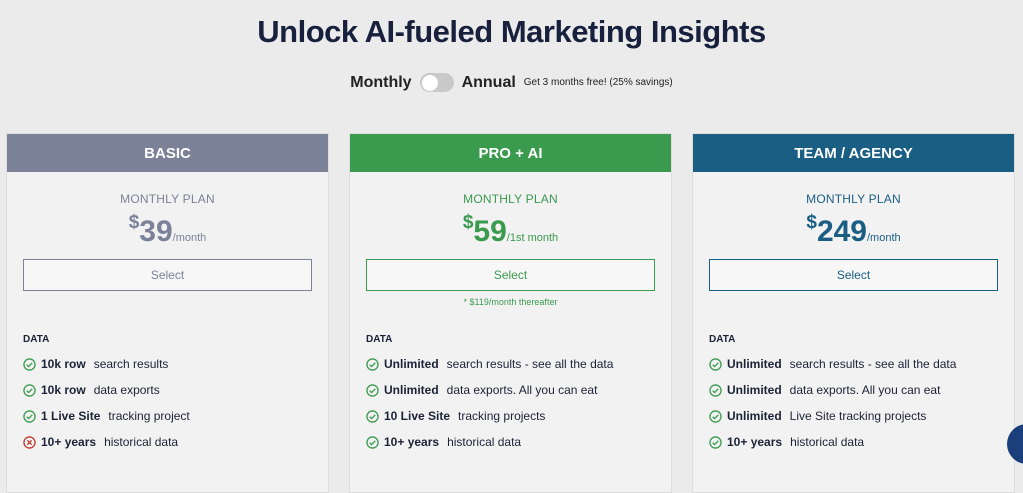 The width and height of the screenshot is (1023, 493). Describe the element at coordinates (598, 82) in the screenshot. I see `annual-offer: Get 3 months free! (25% savings)` at that location.